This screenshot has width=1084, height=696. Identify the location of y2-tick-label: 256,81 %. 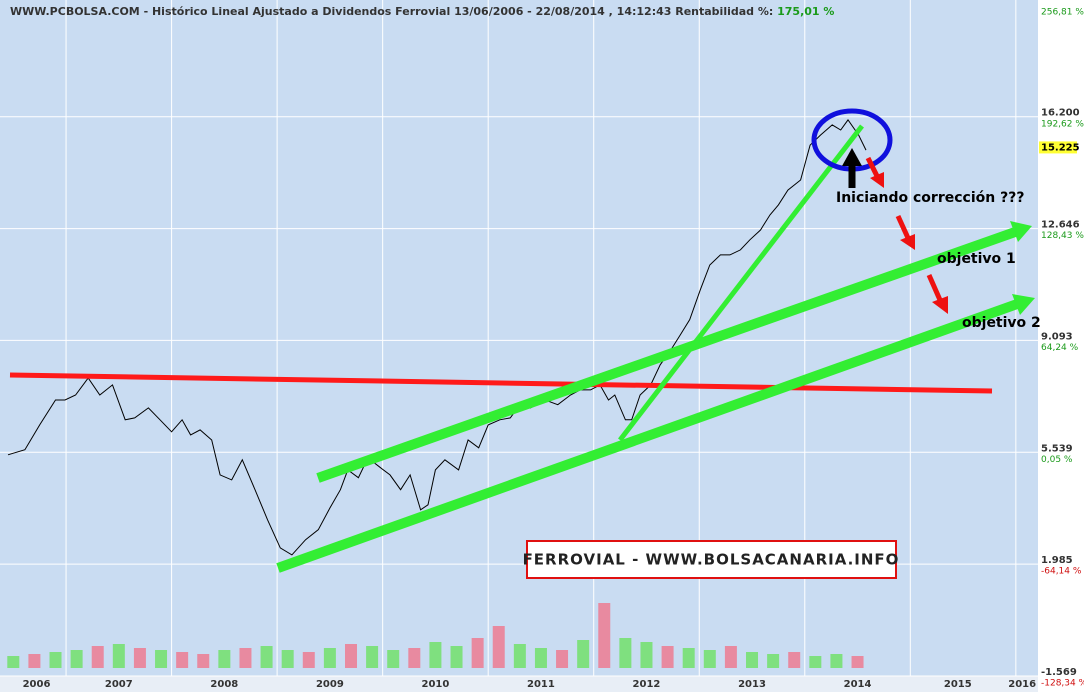
(1062, 13).